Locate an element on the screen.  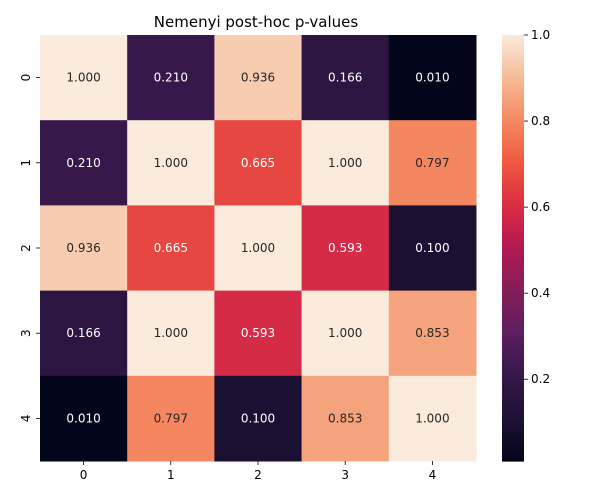
cell-value-label-3-1: 1.000 is located at coordinates (171, 333).